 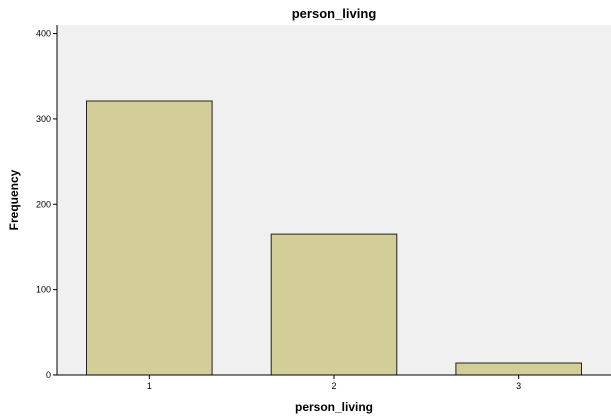 I want to click on y-axis-label: Frequency, so click(x=14, y=199).